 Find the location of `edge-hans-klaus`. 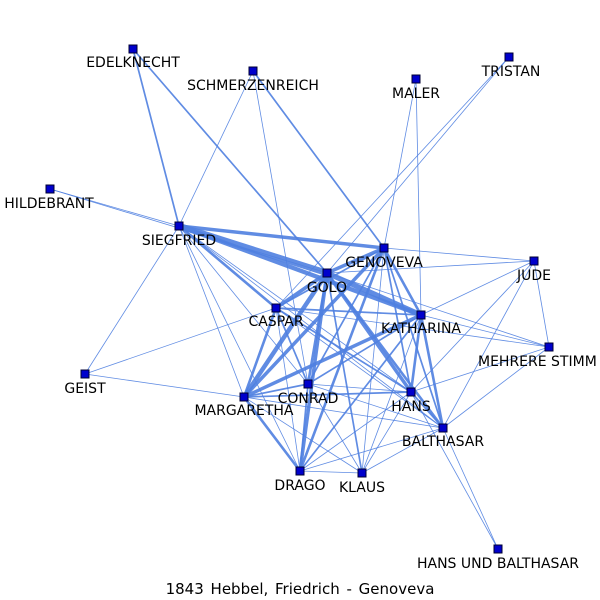

edge-hans-klaus is located at coordinates (386, 432).